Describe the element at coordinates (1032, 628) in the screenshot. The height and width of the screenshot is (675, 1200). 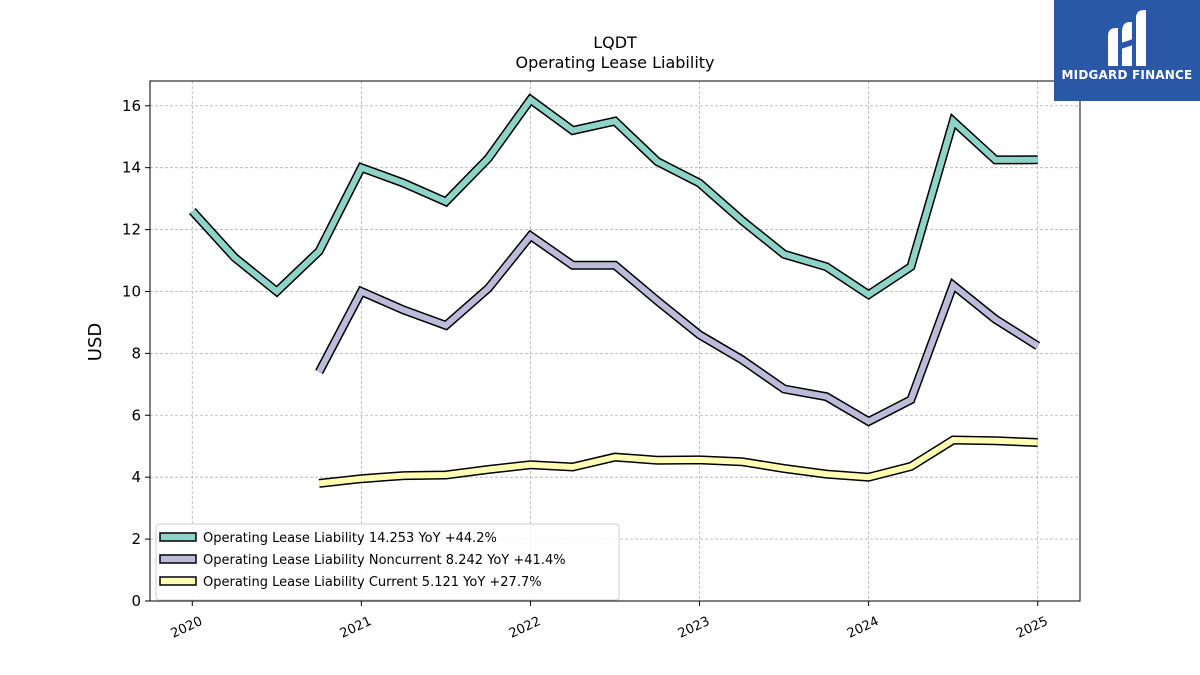
I see `x-tick-label: 2025` at that location.